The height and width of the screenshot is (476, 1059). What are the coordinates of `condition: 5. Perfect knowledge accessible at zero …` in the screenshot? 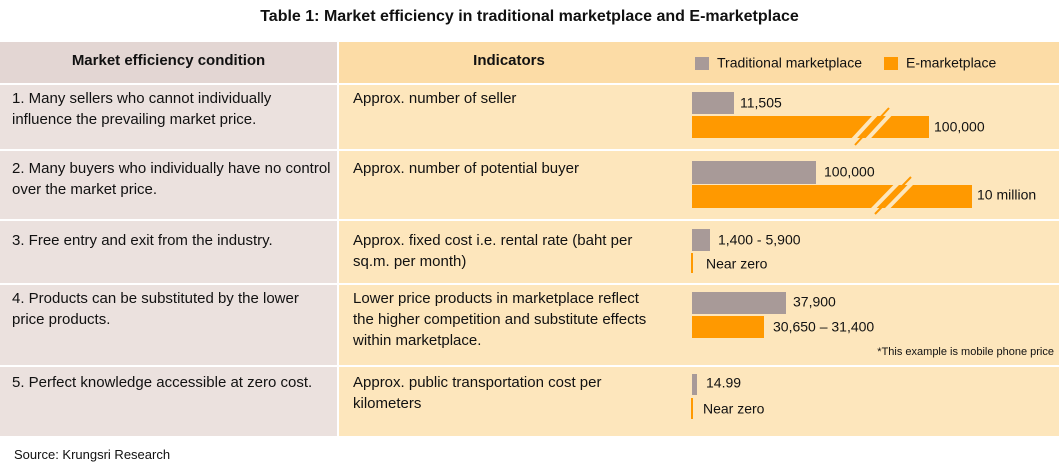 It's located at (162, 382).